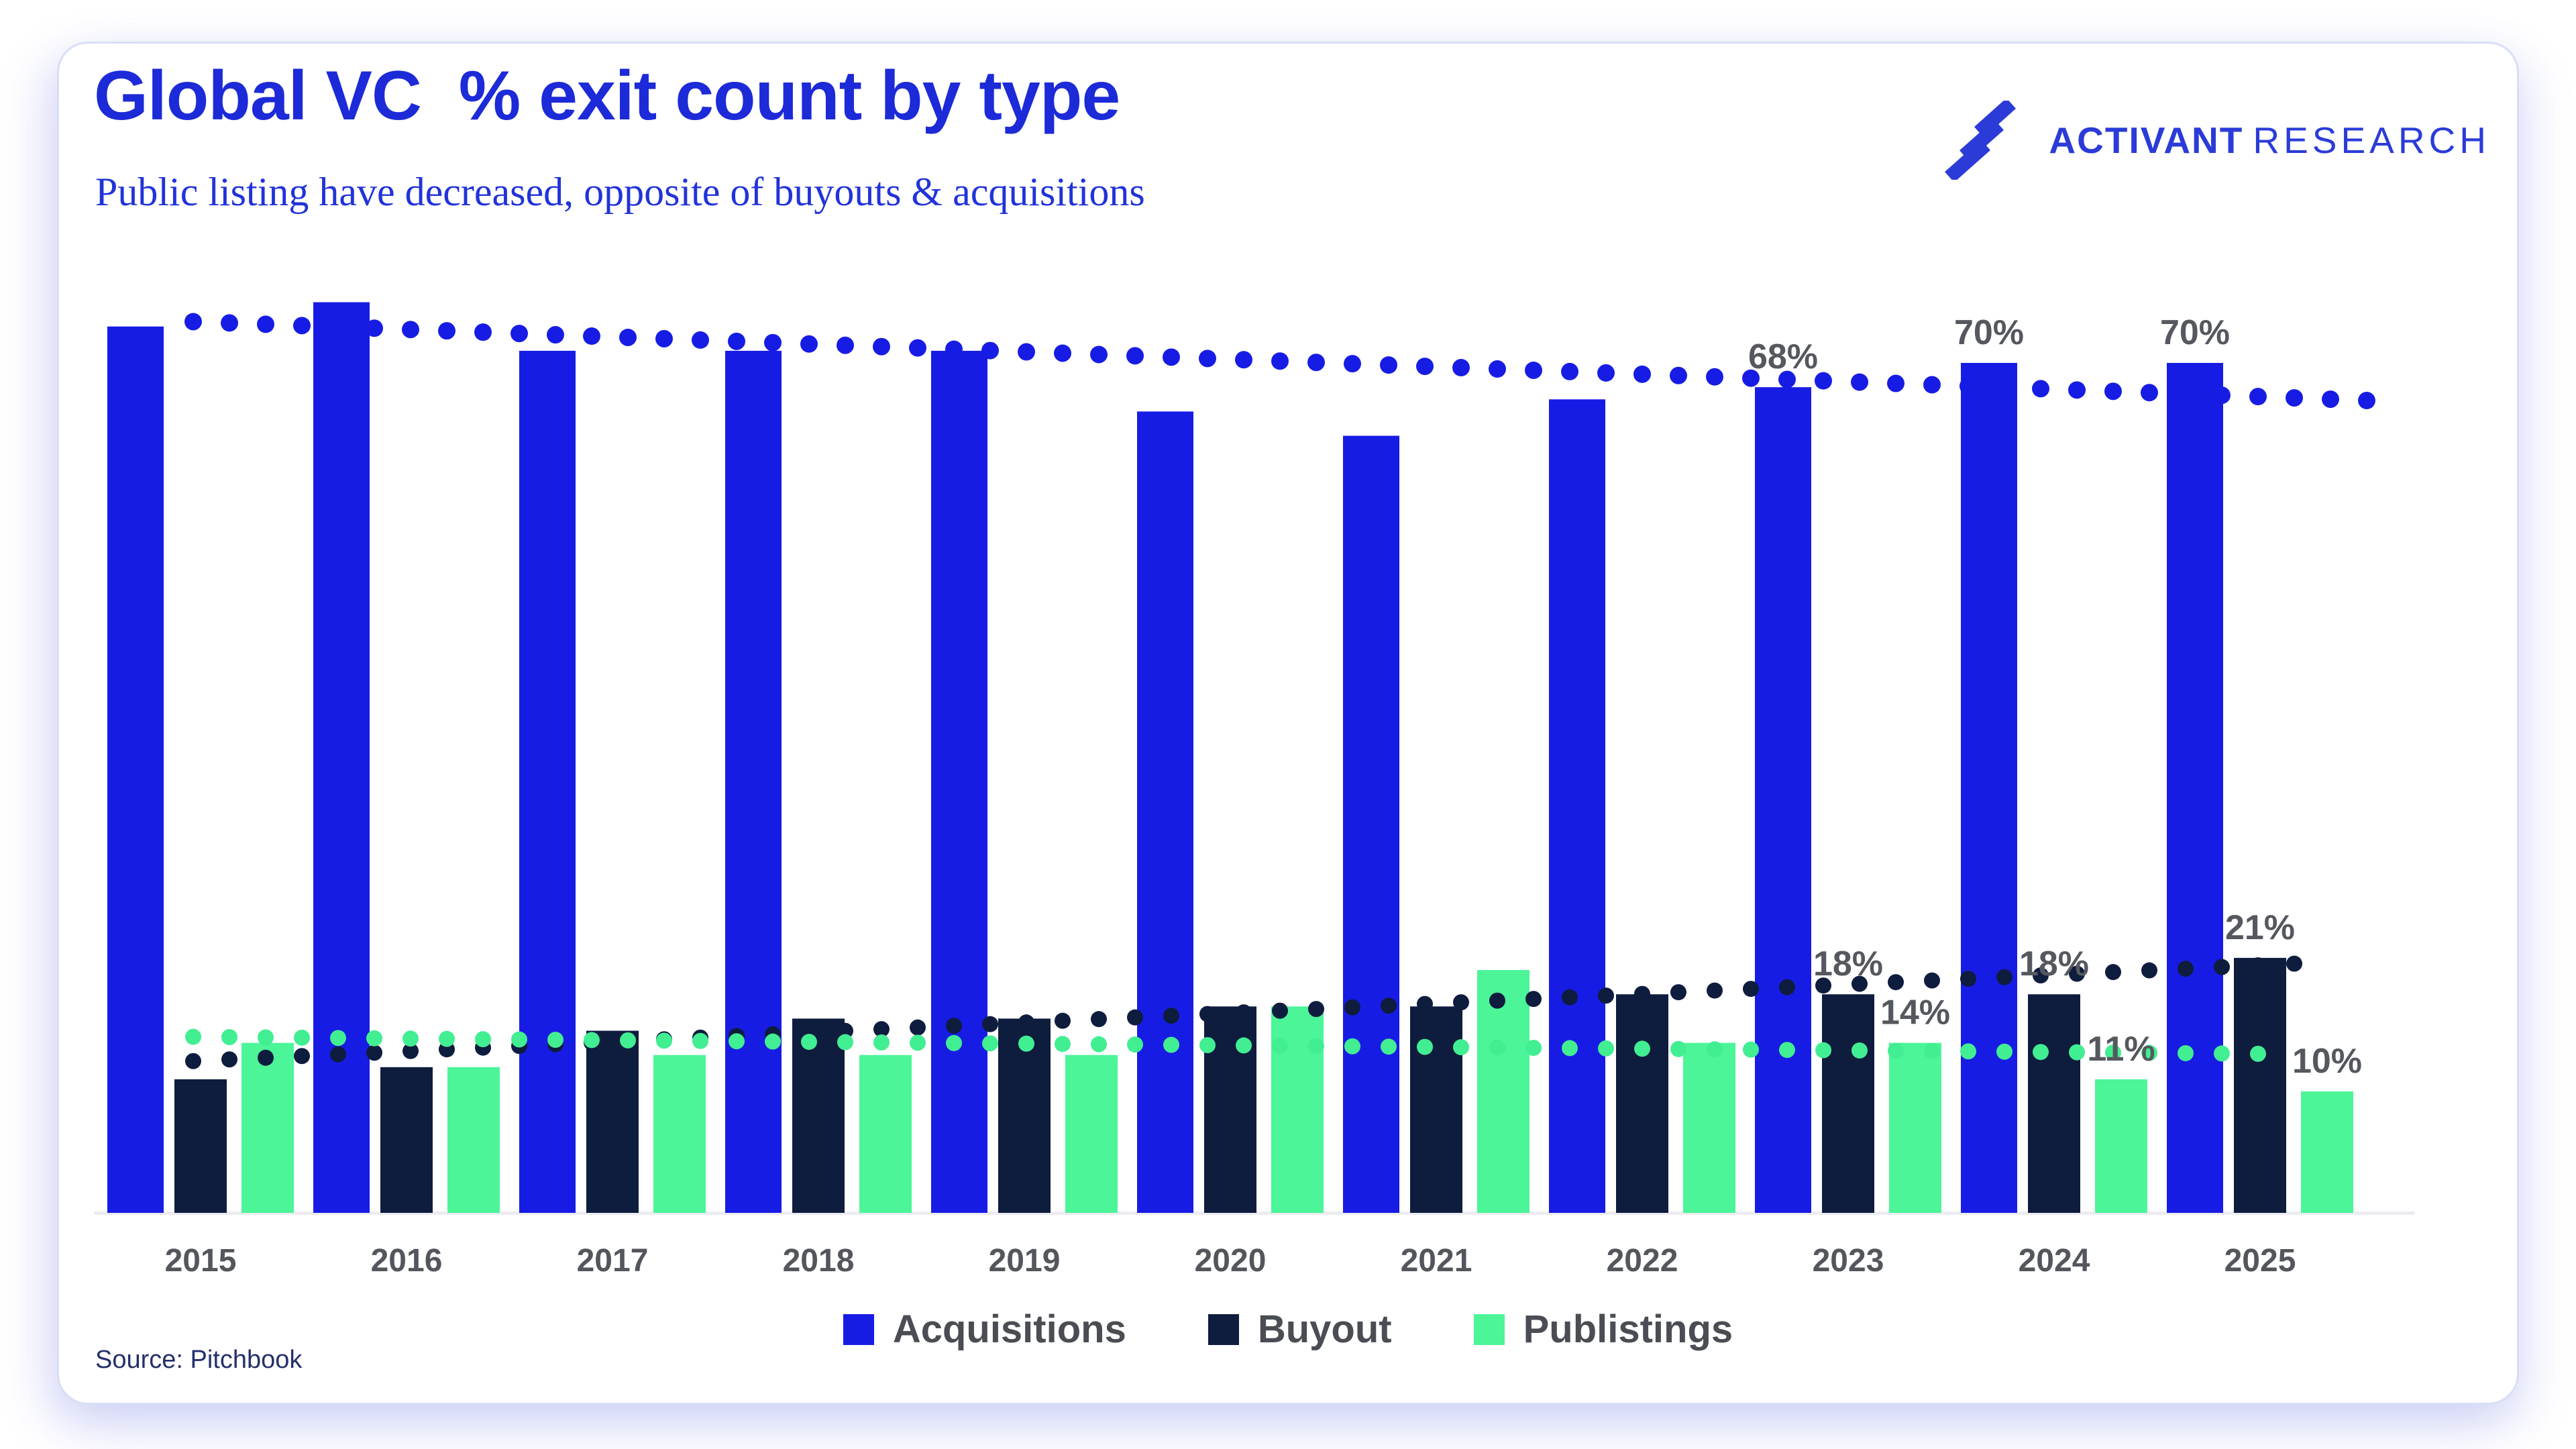 The height and width of the screenshot is (1449, 2576). Describe the element at coordinates (2327, 1061) in the screenshot. I see `data-label-publistings-2025: 10%` at that location.